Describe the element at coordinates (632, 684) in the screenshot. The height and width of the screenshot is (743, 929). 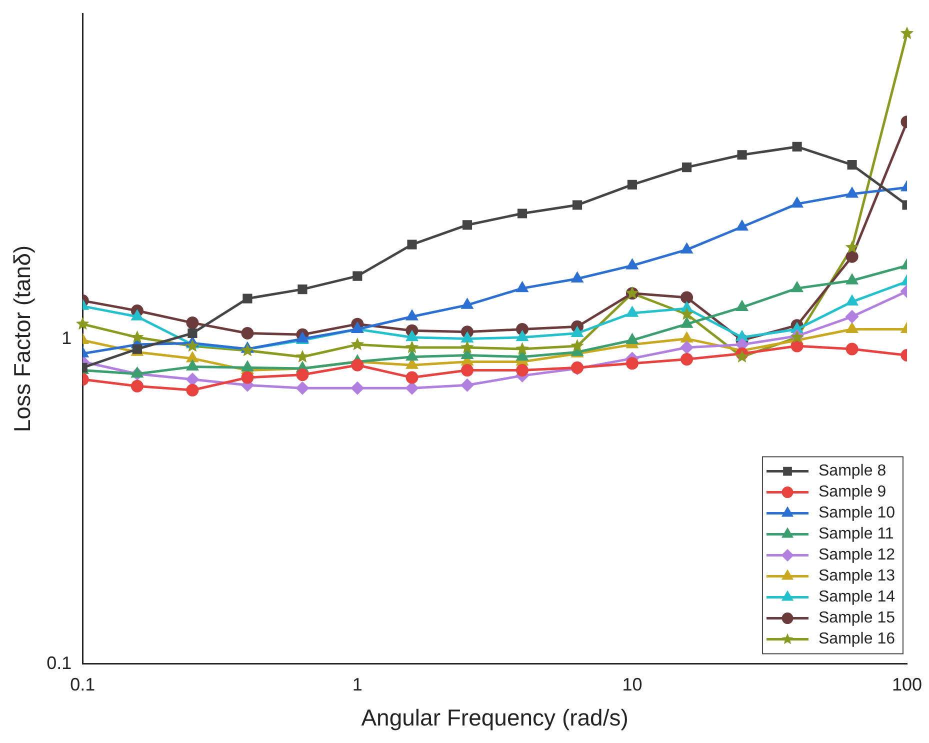
I see `x-tick-label: 10` at that location.